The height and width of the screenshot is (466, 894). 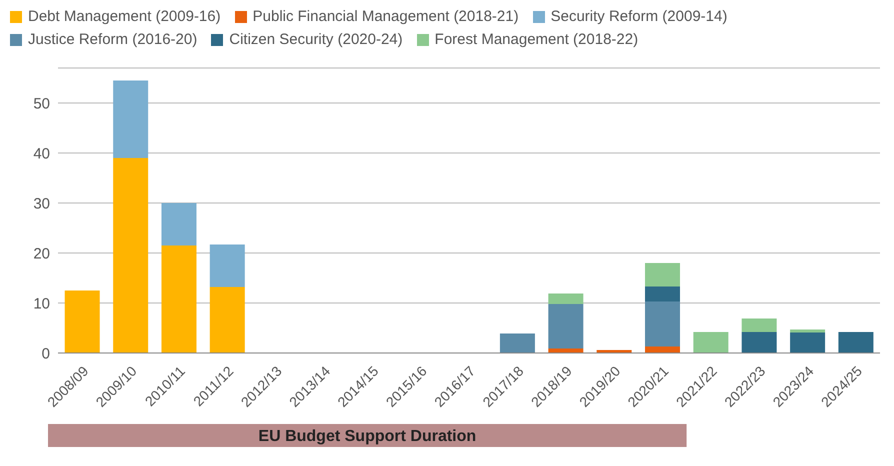 I want to click on legend-label: Debt Management (2009-16), so click(x=124, y=16).